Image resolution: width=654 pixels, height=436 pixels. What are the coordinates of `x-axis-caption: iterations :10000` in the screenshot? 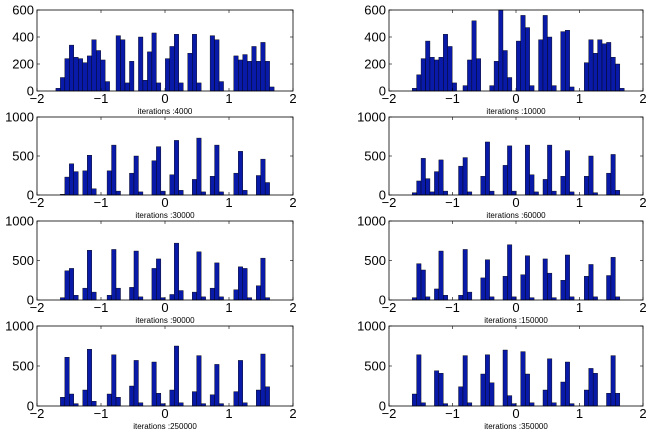 It's located at (516, 111).